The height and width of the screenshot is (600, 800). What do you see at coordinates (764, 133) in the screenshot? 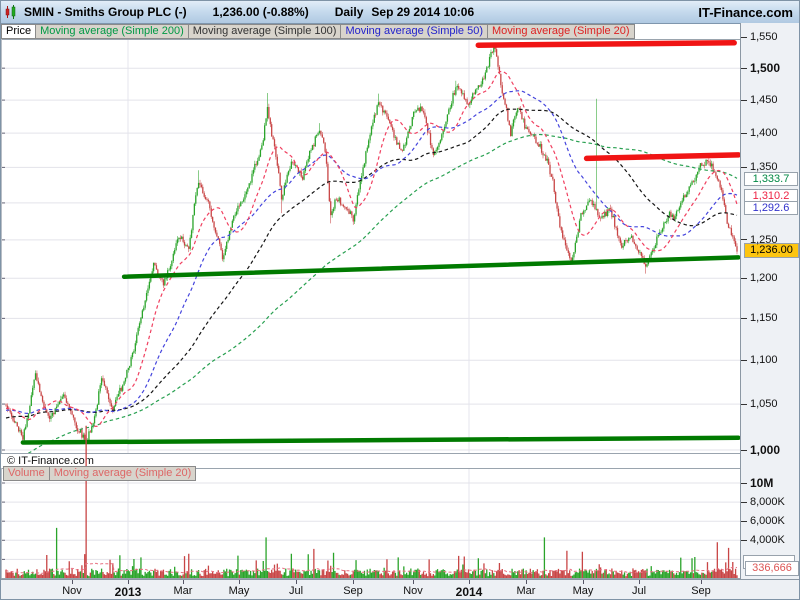
I see `price-axis-label: 1,400` at bounding box center [764, 133].